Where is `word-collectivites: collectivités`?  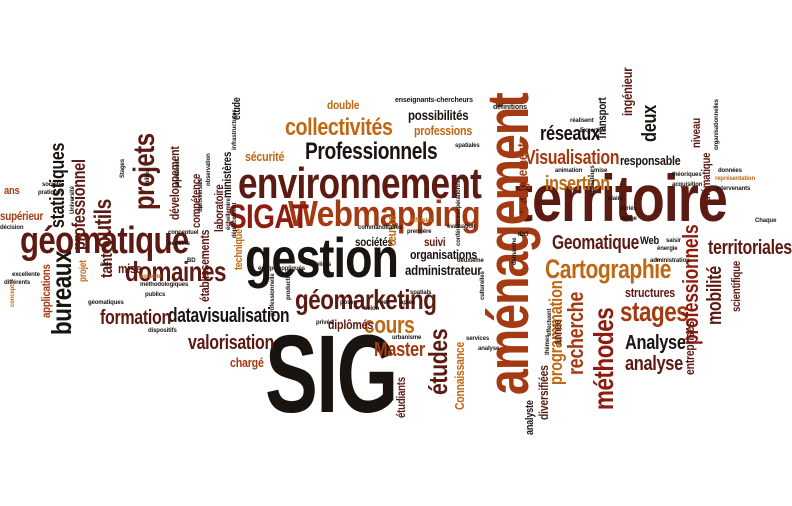 word-collectivites: collectivités is located at coordinates (339, 127).